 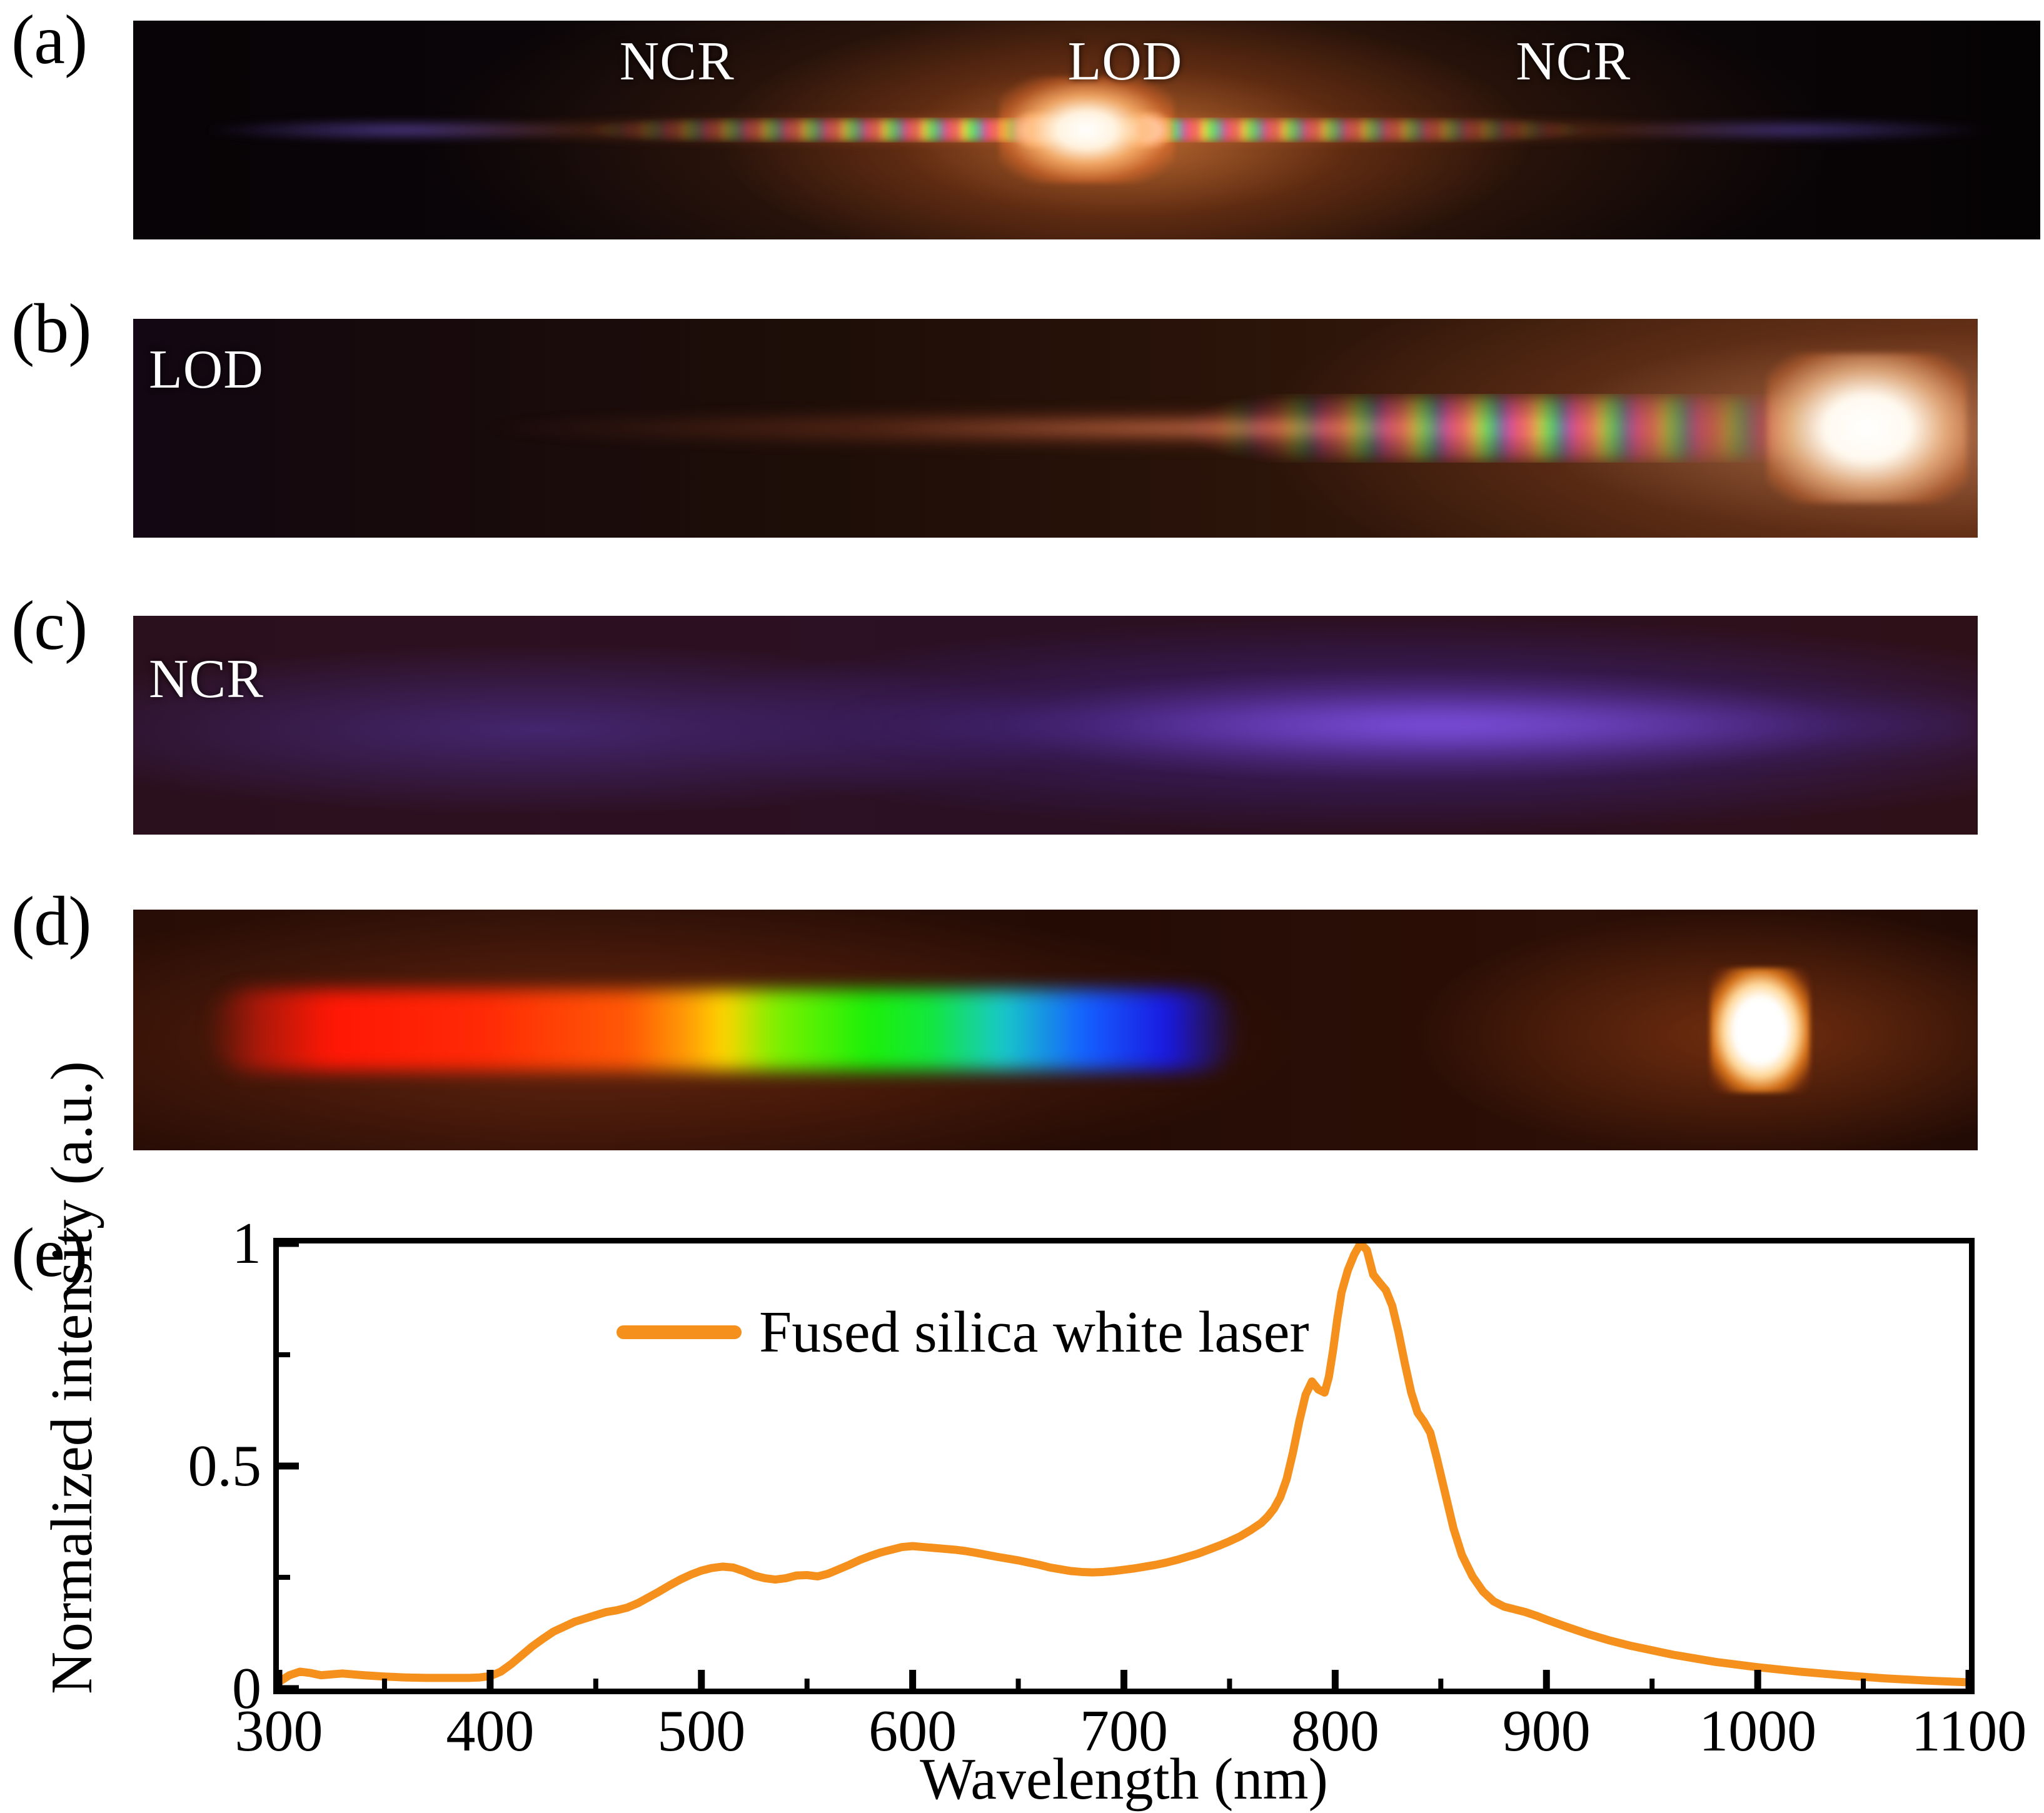 What do you see at coordinates (1335, 1731) in the screenshot?
I see `chart-x-tick-label: 800` at bounding box center [1335, 1731].